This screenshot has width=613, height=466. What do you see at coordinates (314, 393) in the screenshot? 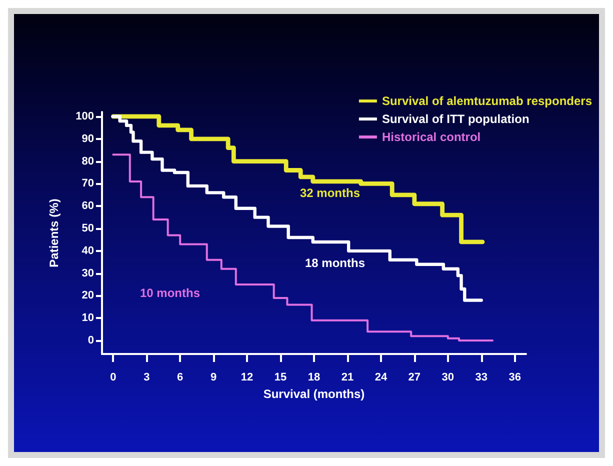
I see `x-axis-title: Survival (months)` at bounding box center [314, 393].